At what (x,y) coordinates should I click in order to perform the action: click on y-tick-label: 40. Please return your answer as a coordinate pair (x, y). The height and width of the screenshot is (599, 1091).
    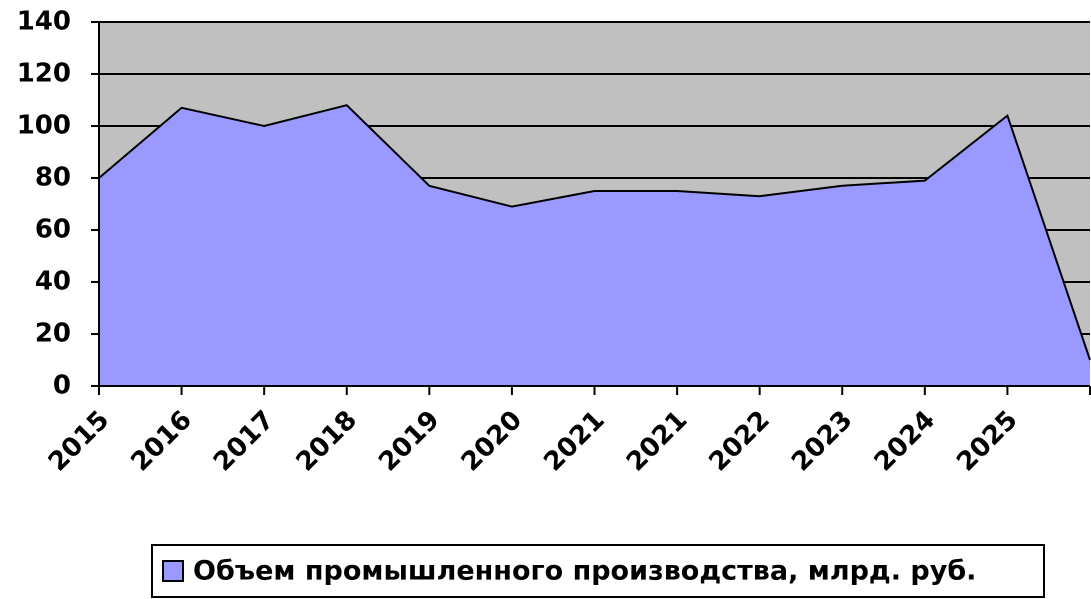
    Looking at the image, I should click on (53, 282).